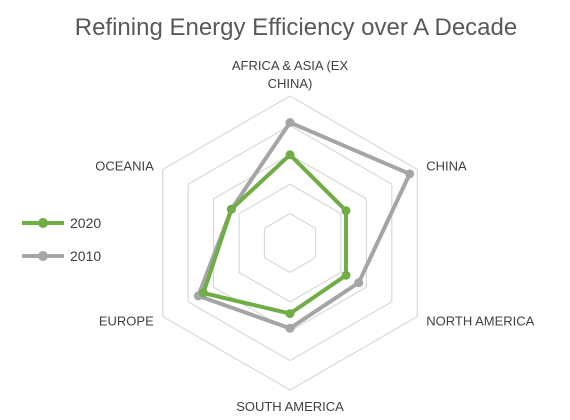  I want to click on axis-label-4: EUROPE, so click(126, 321).